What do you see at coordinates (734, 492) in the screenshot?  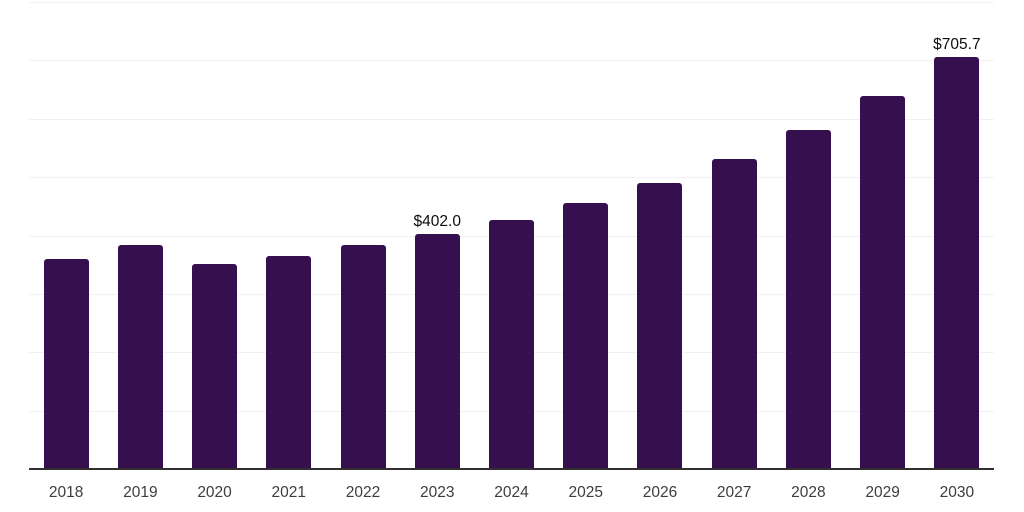 I see `x-axis-tick-label: 2027` at bounding box center [734, 492].